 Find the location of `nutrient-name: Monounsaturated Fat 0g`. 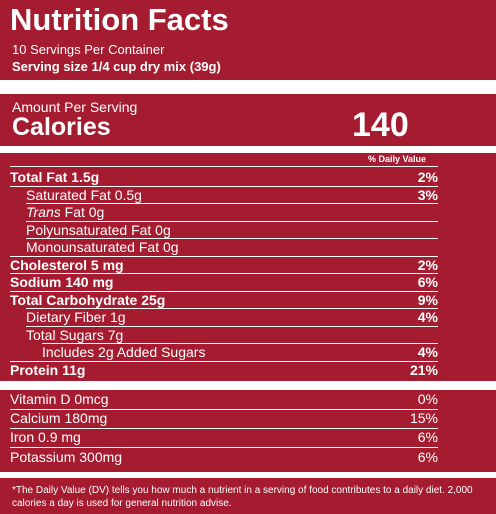

nutrient-name: Monounsaturated Fat 0g is located at coordinates (102, 247).